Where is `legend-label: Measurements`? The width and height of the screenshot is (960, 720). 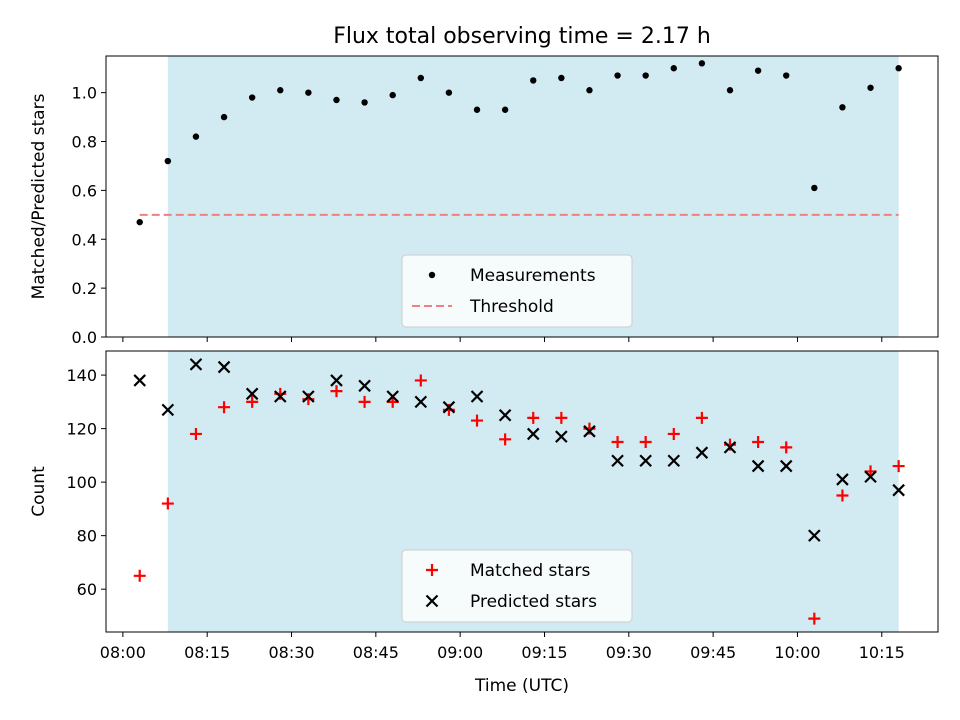
legend-label: Measurements is located at coordinates (533, 276).